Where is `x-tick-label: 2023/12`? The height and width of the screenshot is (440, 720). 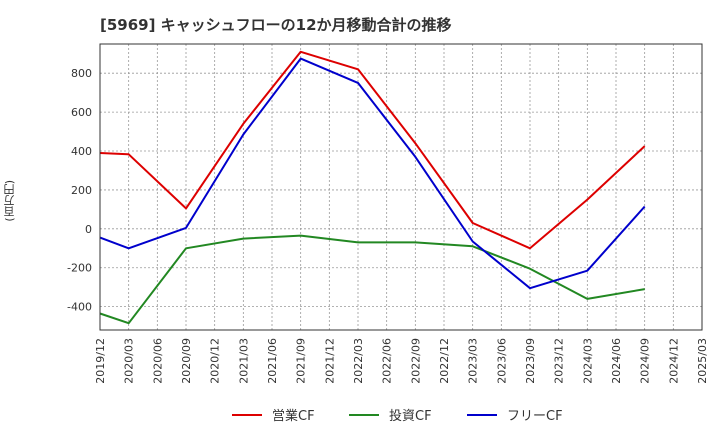
x-tick-label: 2023/12 is located at coordinates (559, 361).